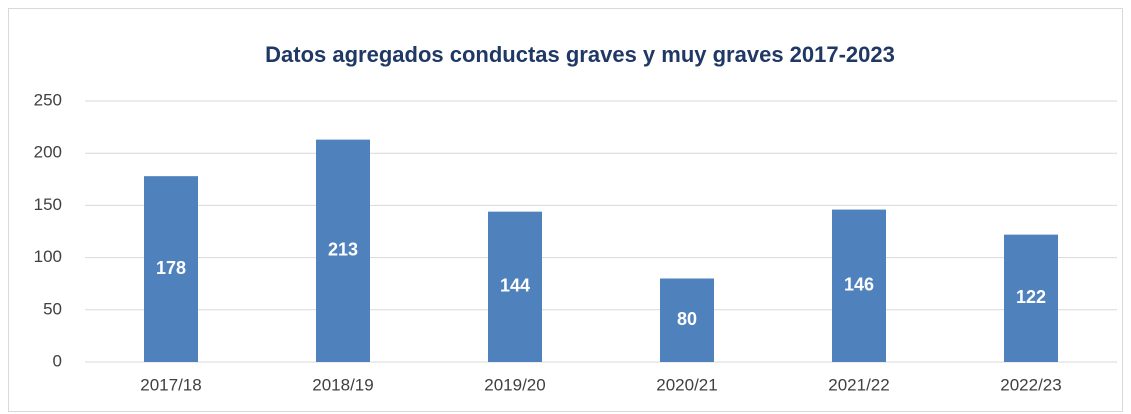 The height and width of the screenshot is (414, 1131). Describe the element at coordinates (170, 384) in the screenshot. I see `x-tick-label: 2017/18` at that location.